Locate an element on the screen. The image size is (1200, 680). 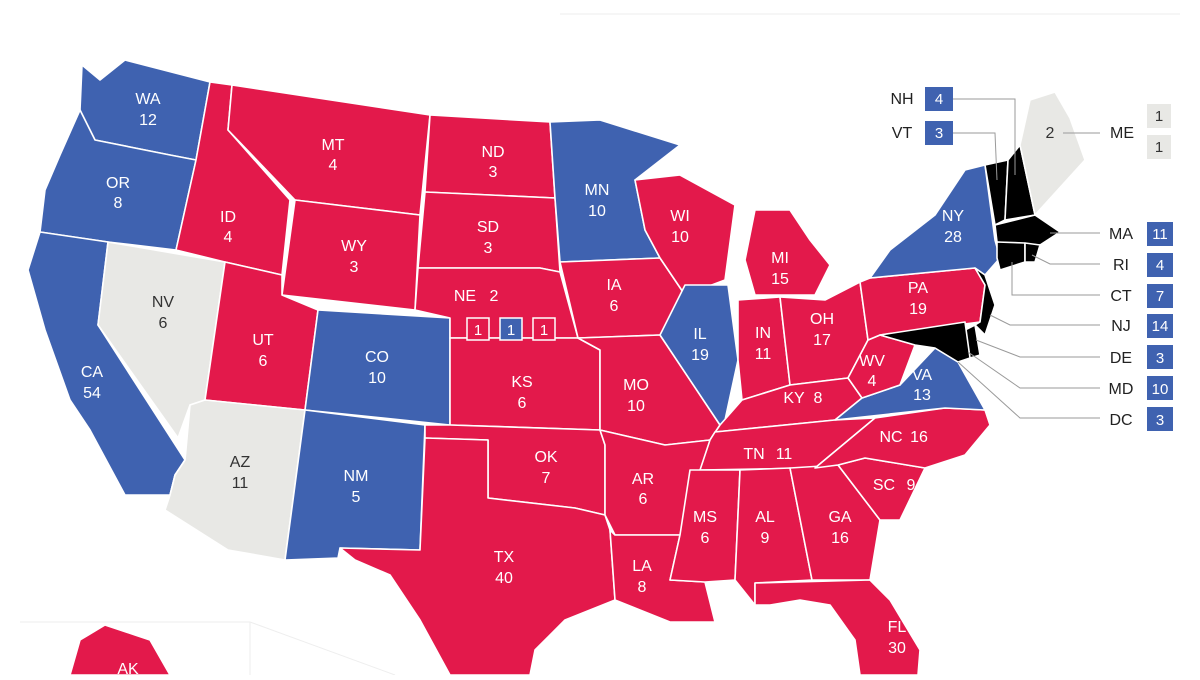
nh-abbr: NH is located at coordinates (901, 99).